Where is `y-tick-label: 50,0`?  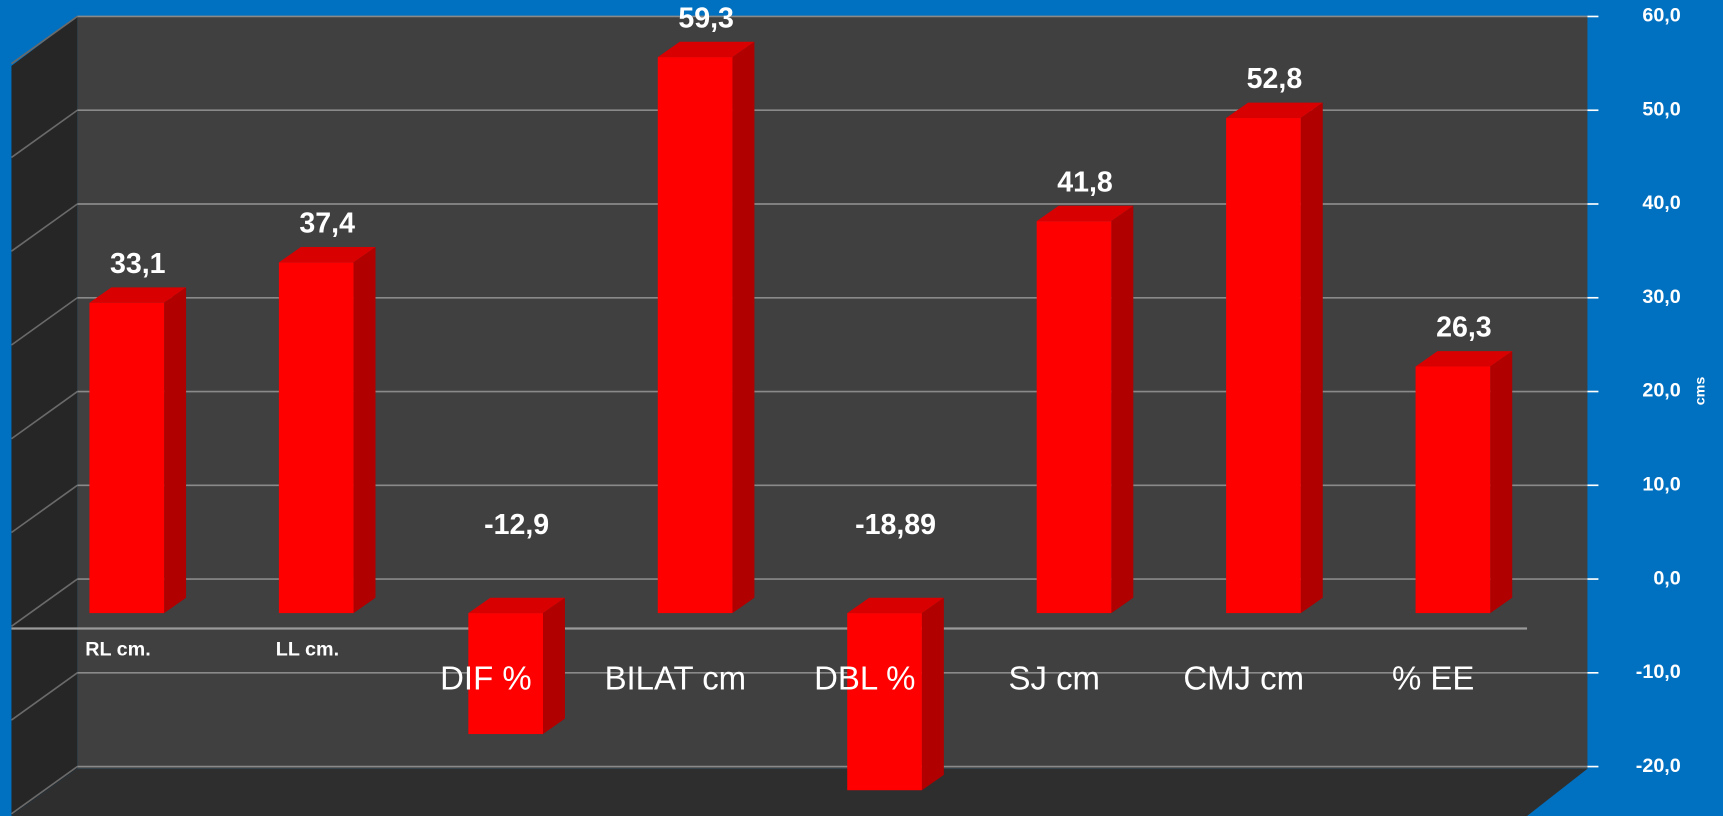 y-tick-label: 50,0 is located at coordinates (1661, 109).